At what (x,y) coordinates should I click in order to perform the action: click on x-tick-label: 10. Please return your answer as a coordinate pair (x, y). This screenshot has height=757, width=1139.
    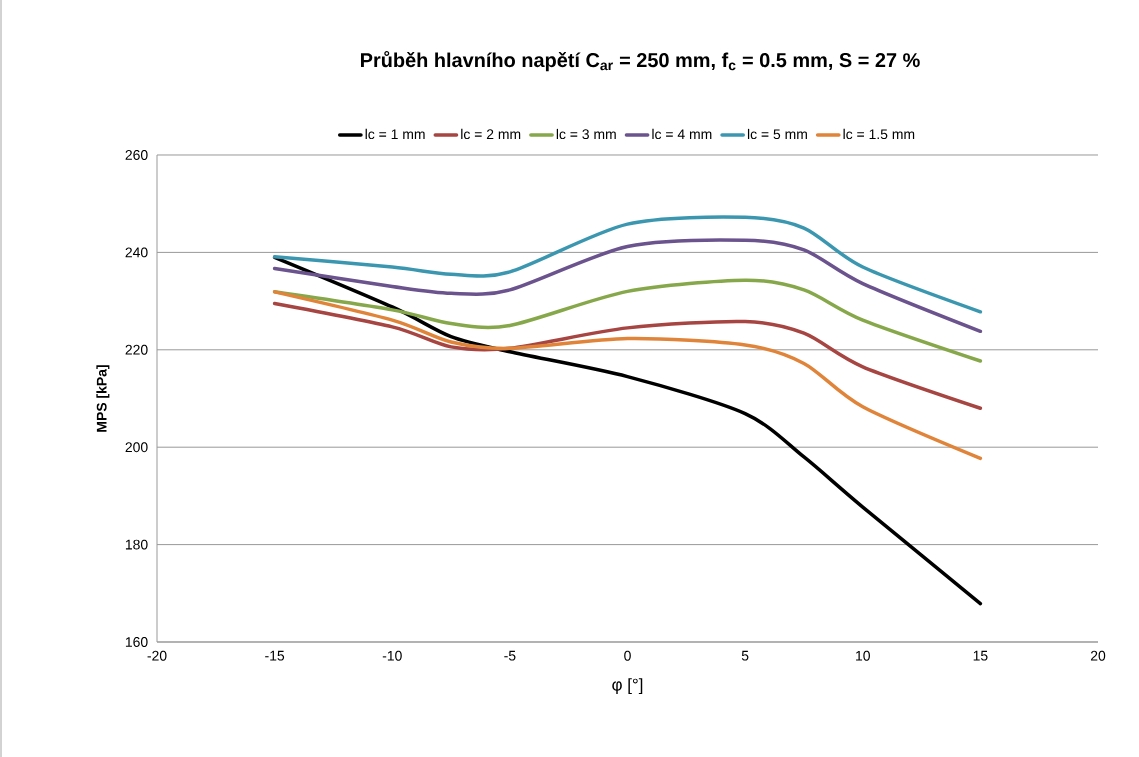
    Looking at the image, I should click on (863, 655).